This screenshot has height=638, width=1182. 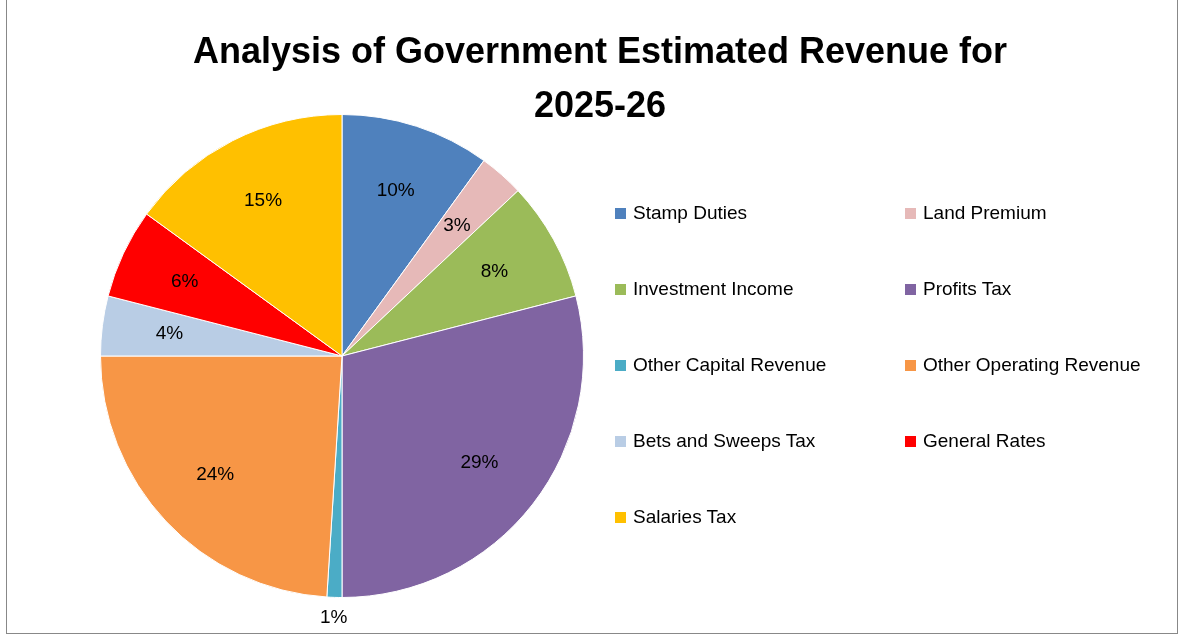 I want to click on legend-label: Stamp Duties, so click(x=690, y=213).